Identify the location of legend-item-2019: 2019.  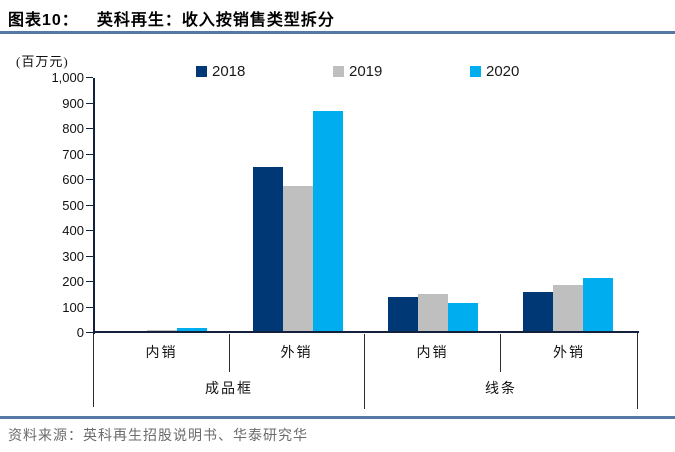
(357, 71).